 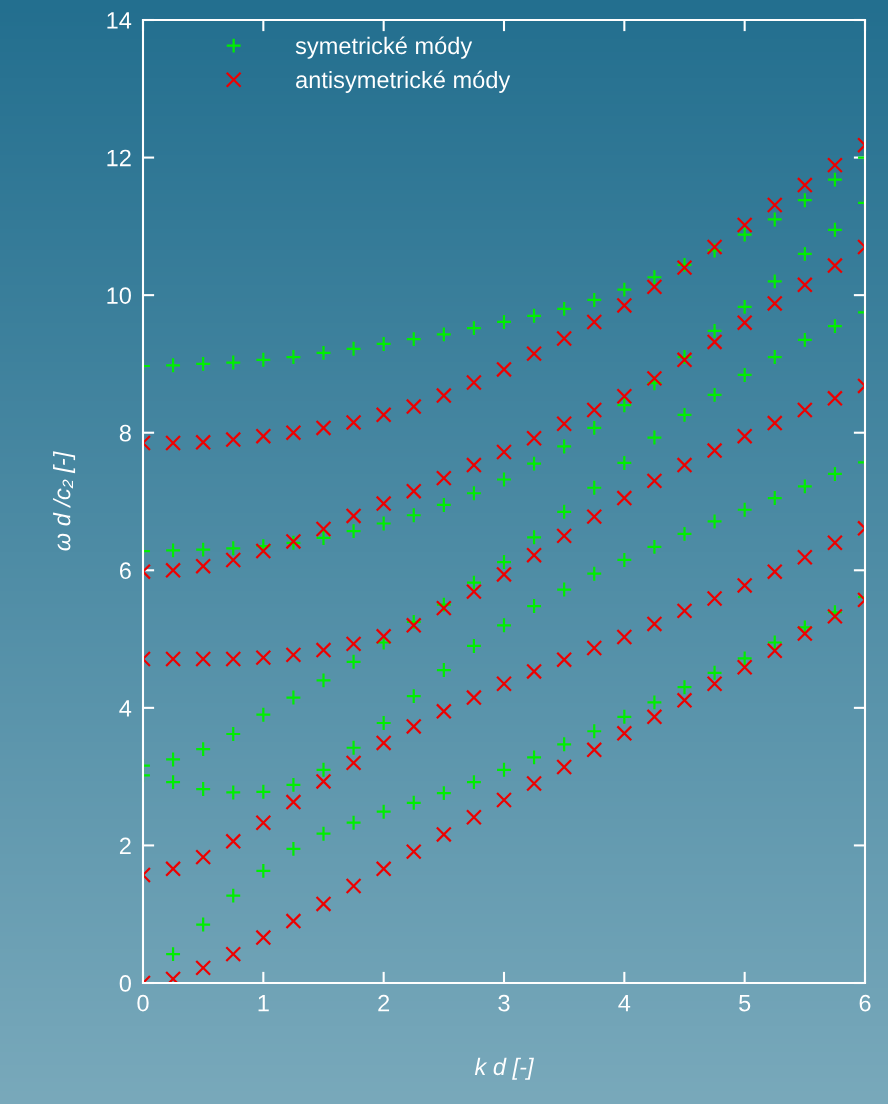 What do you see at coordinates (865, 1003) in the screenshot?
I see `x-tick-label: 6` at bounding box center [865, 1003].